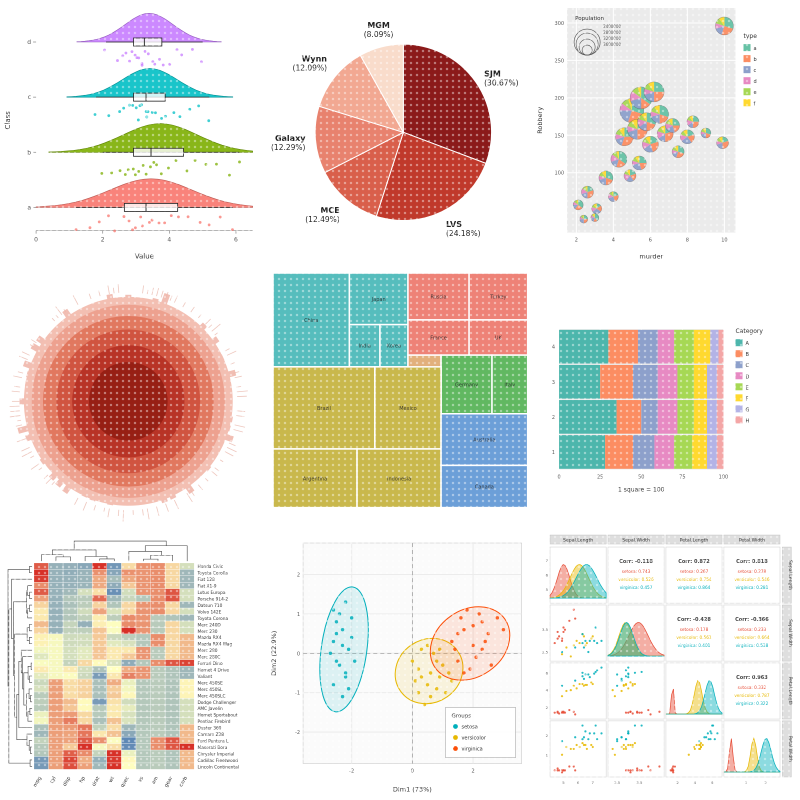 The height and width of the screenshot is (800, 800). I want to click on radial-plot-area, so click(128, 402).